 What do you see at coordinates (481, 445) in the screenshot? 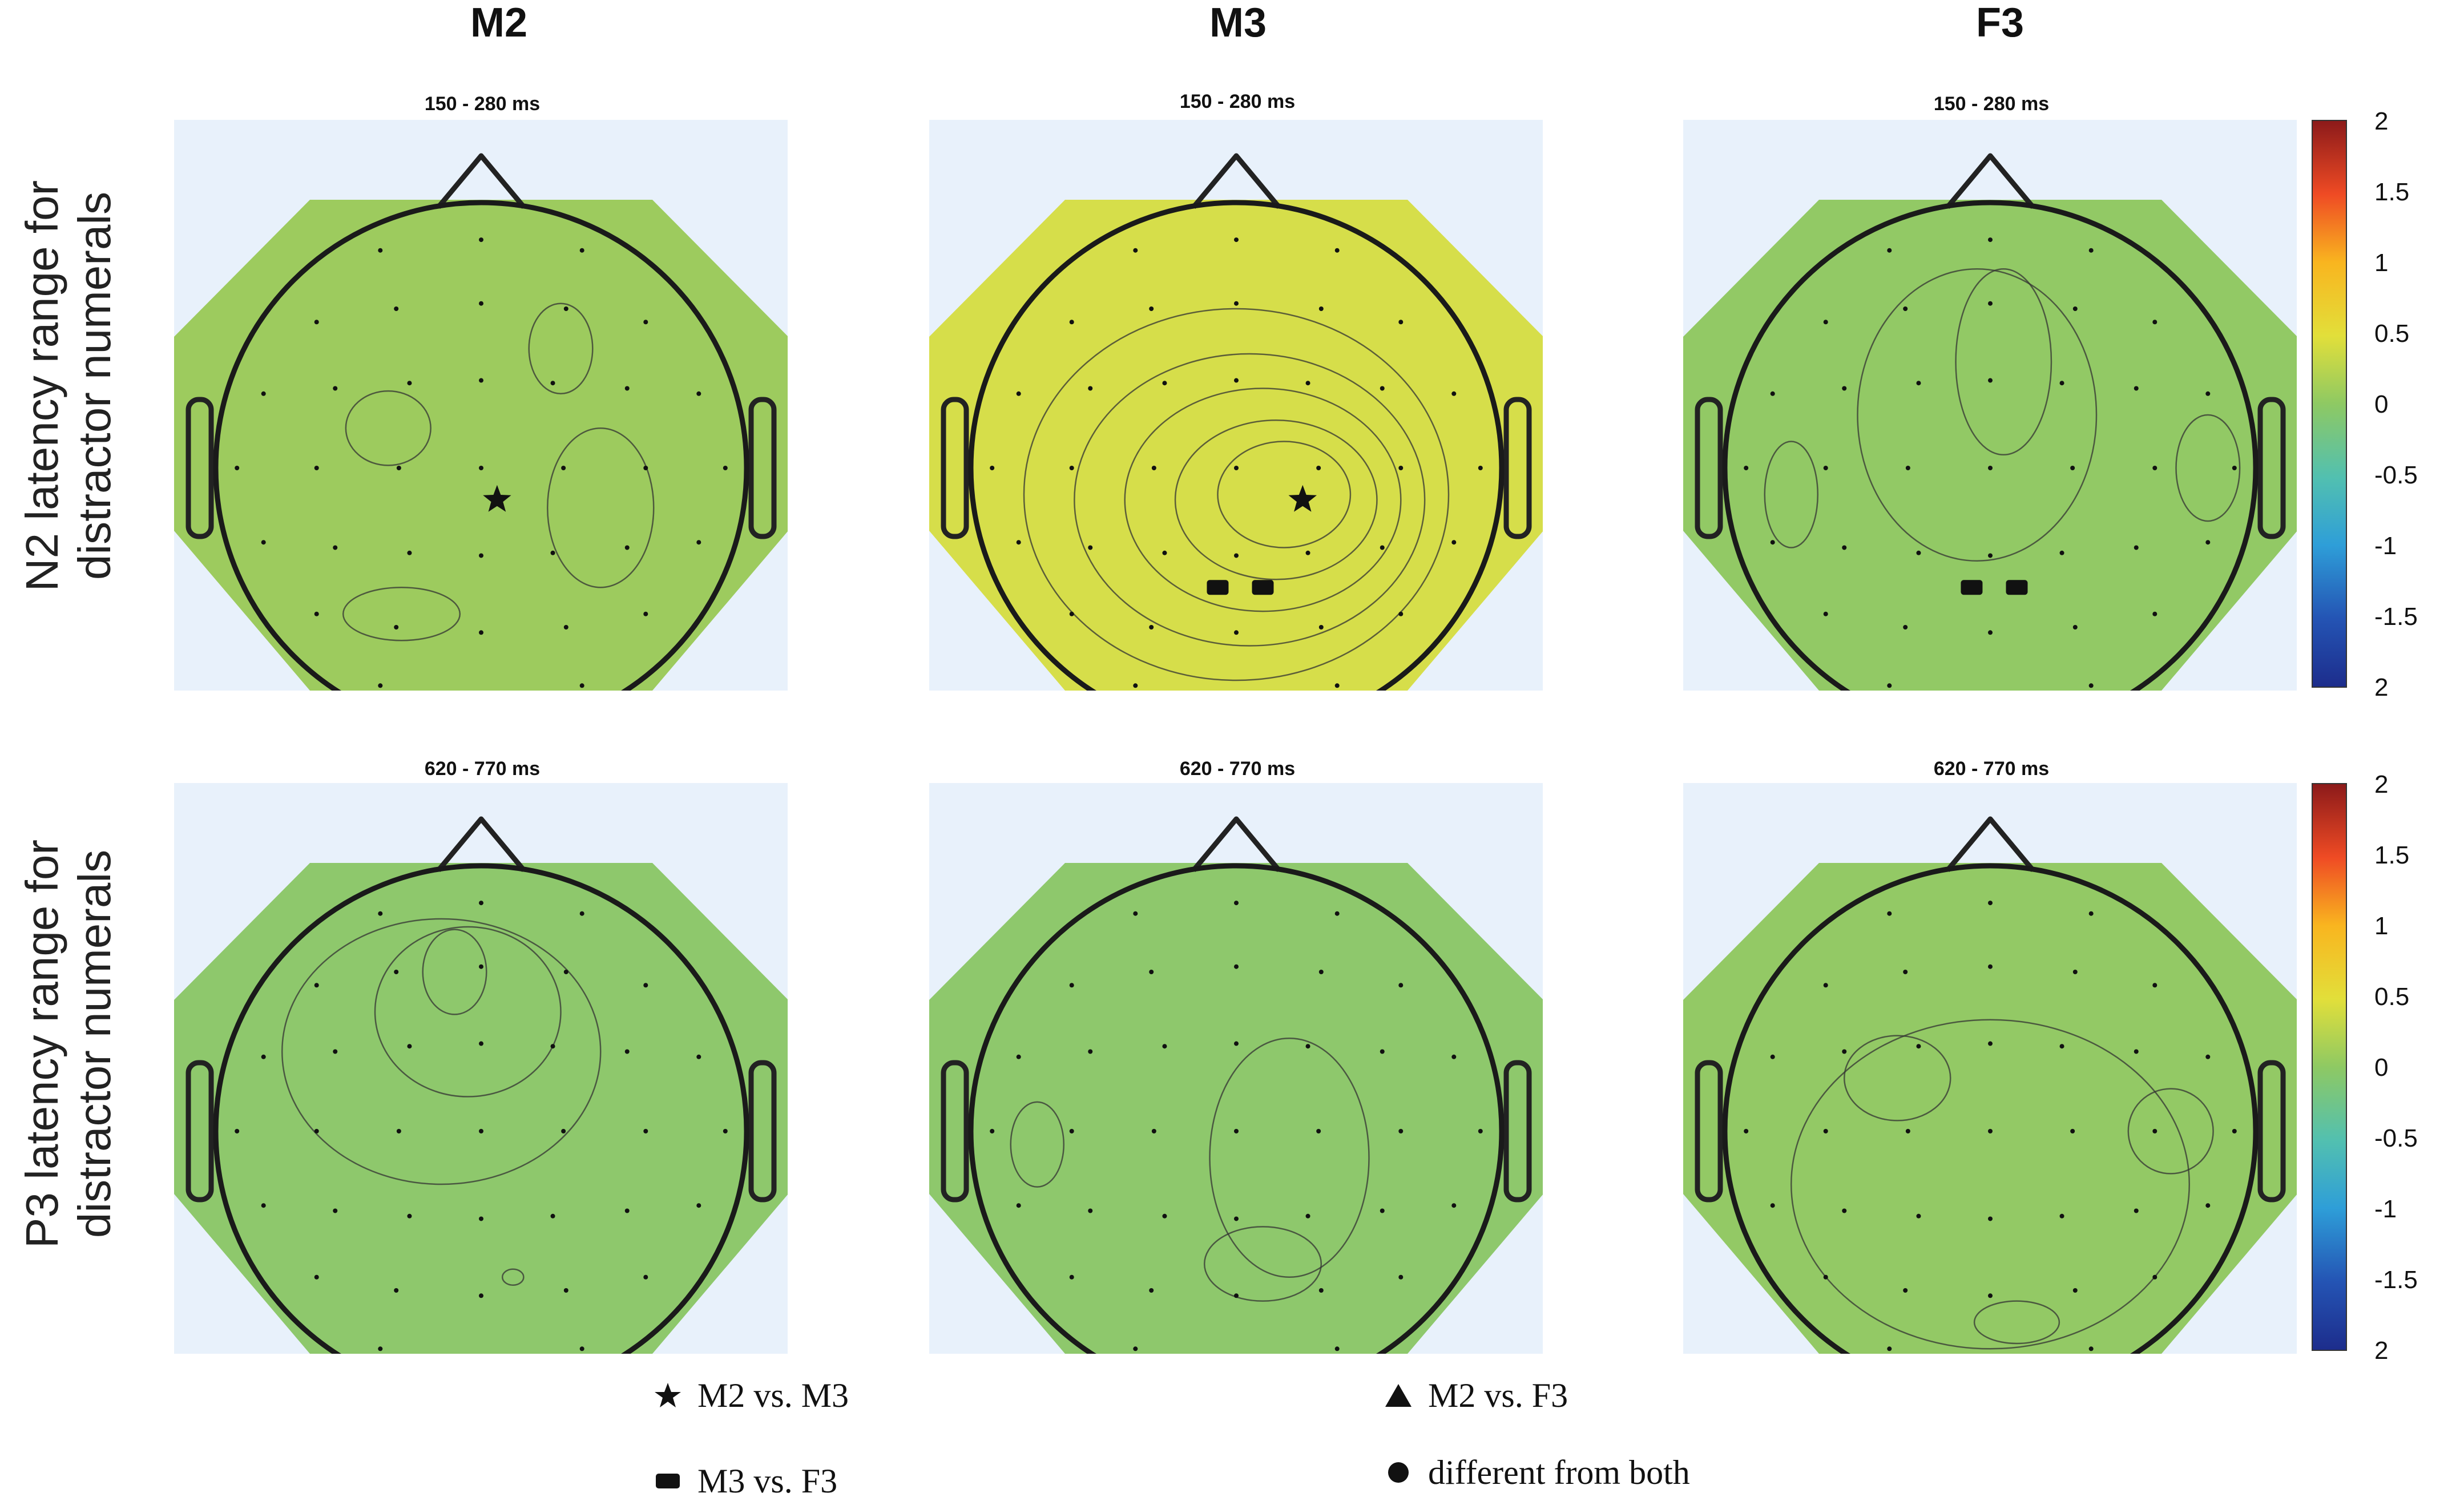
I see `head-outline` at bounding box center [481, 445].